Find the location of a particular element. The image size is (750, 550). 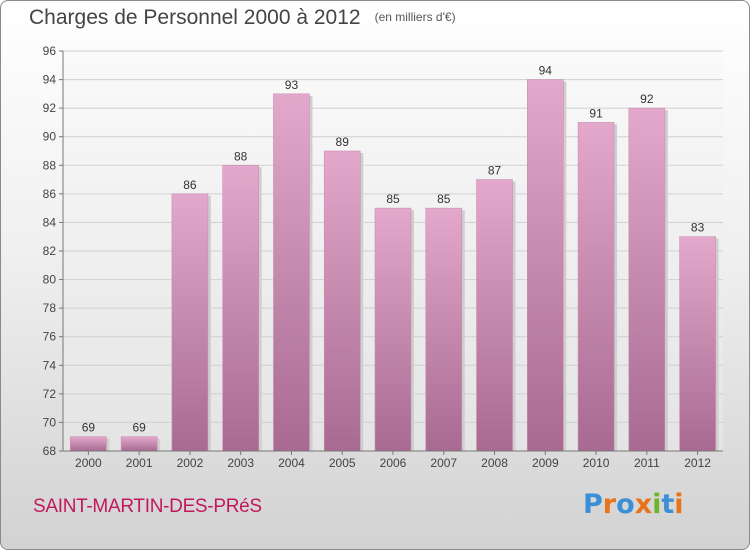

x-tick-label: 2005 is located at coordinates (342, 463).